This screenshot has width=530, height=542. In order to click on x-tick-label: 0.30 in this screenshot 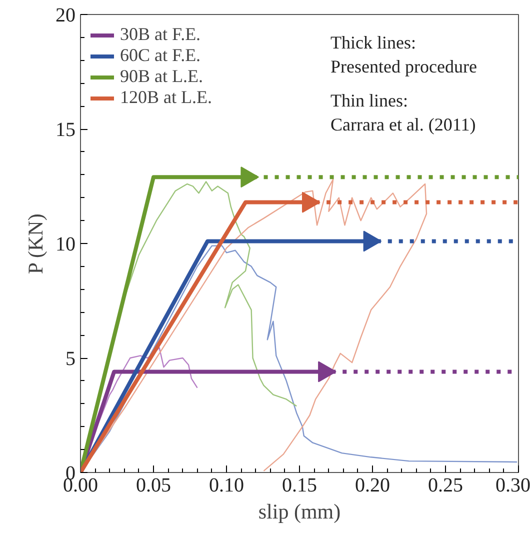, I will do `click(513, 485)`.